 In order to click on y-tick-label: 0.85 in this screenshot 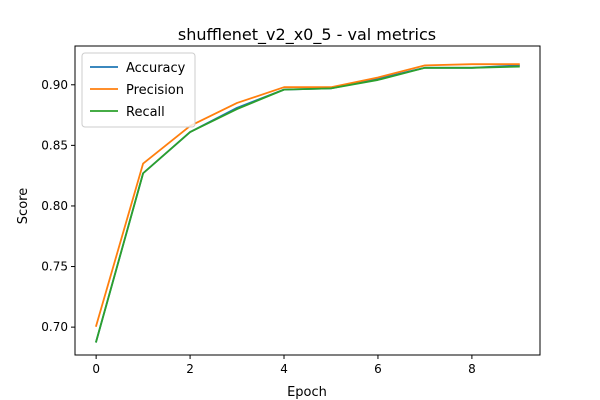, I will do `click(54, 145)`.